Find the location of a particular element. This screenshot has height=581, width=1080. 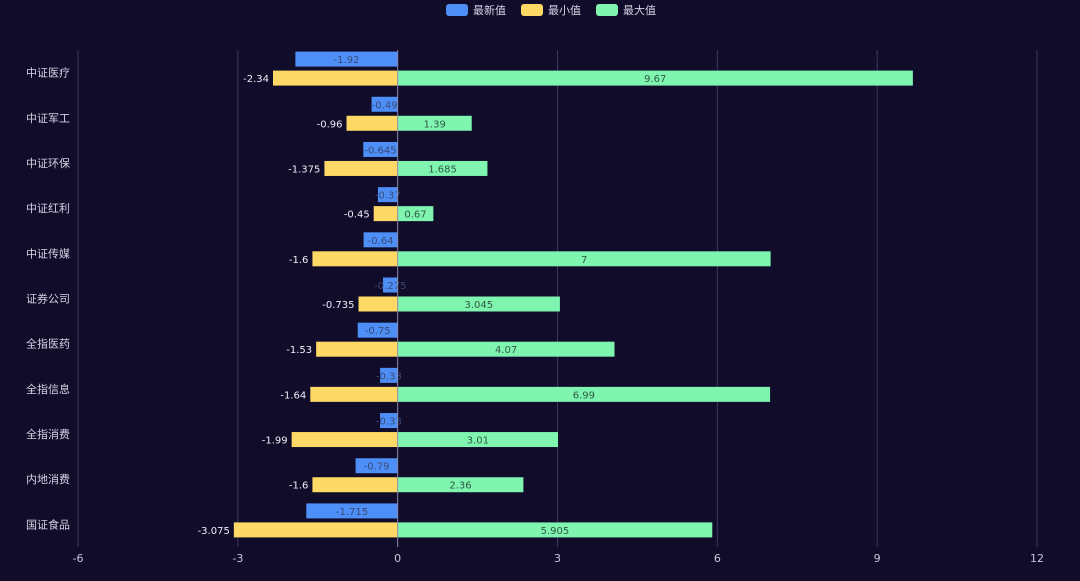

data-label-latest: -0.64 is located at coordinates (381, 241).